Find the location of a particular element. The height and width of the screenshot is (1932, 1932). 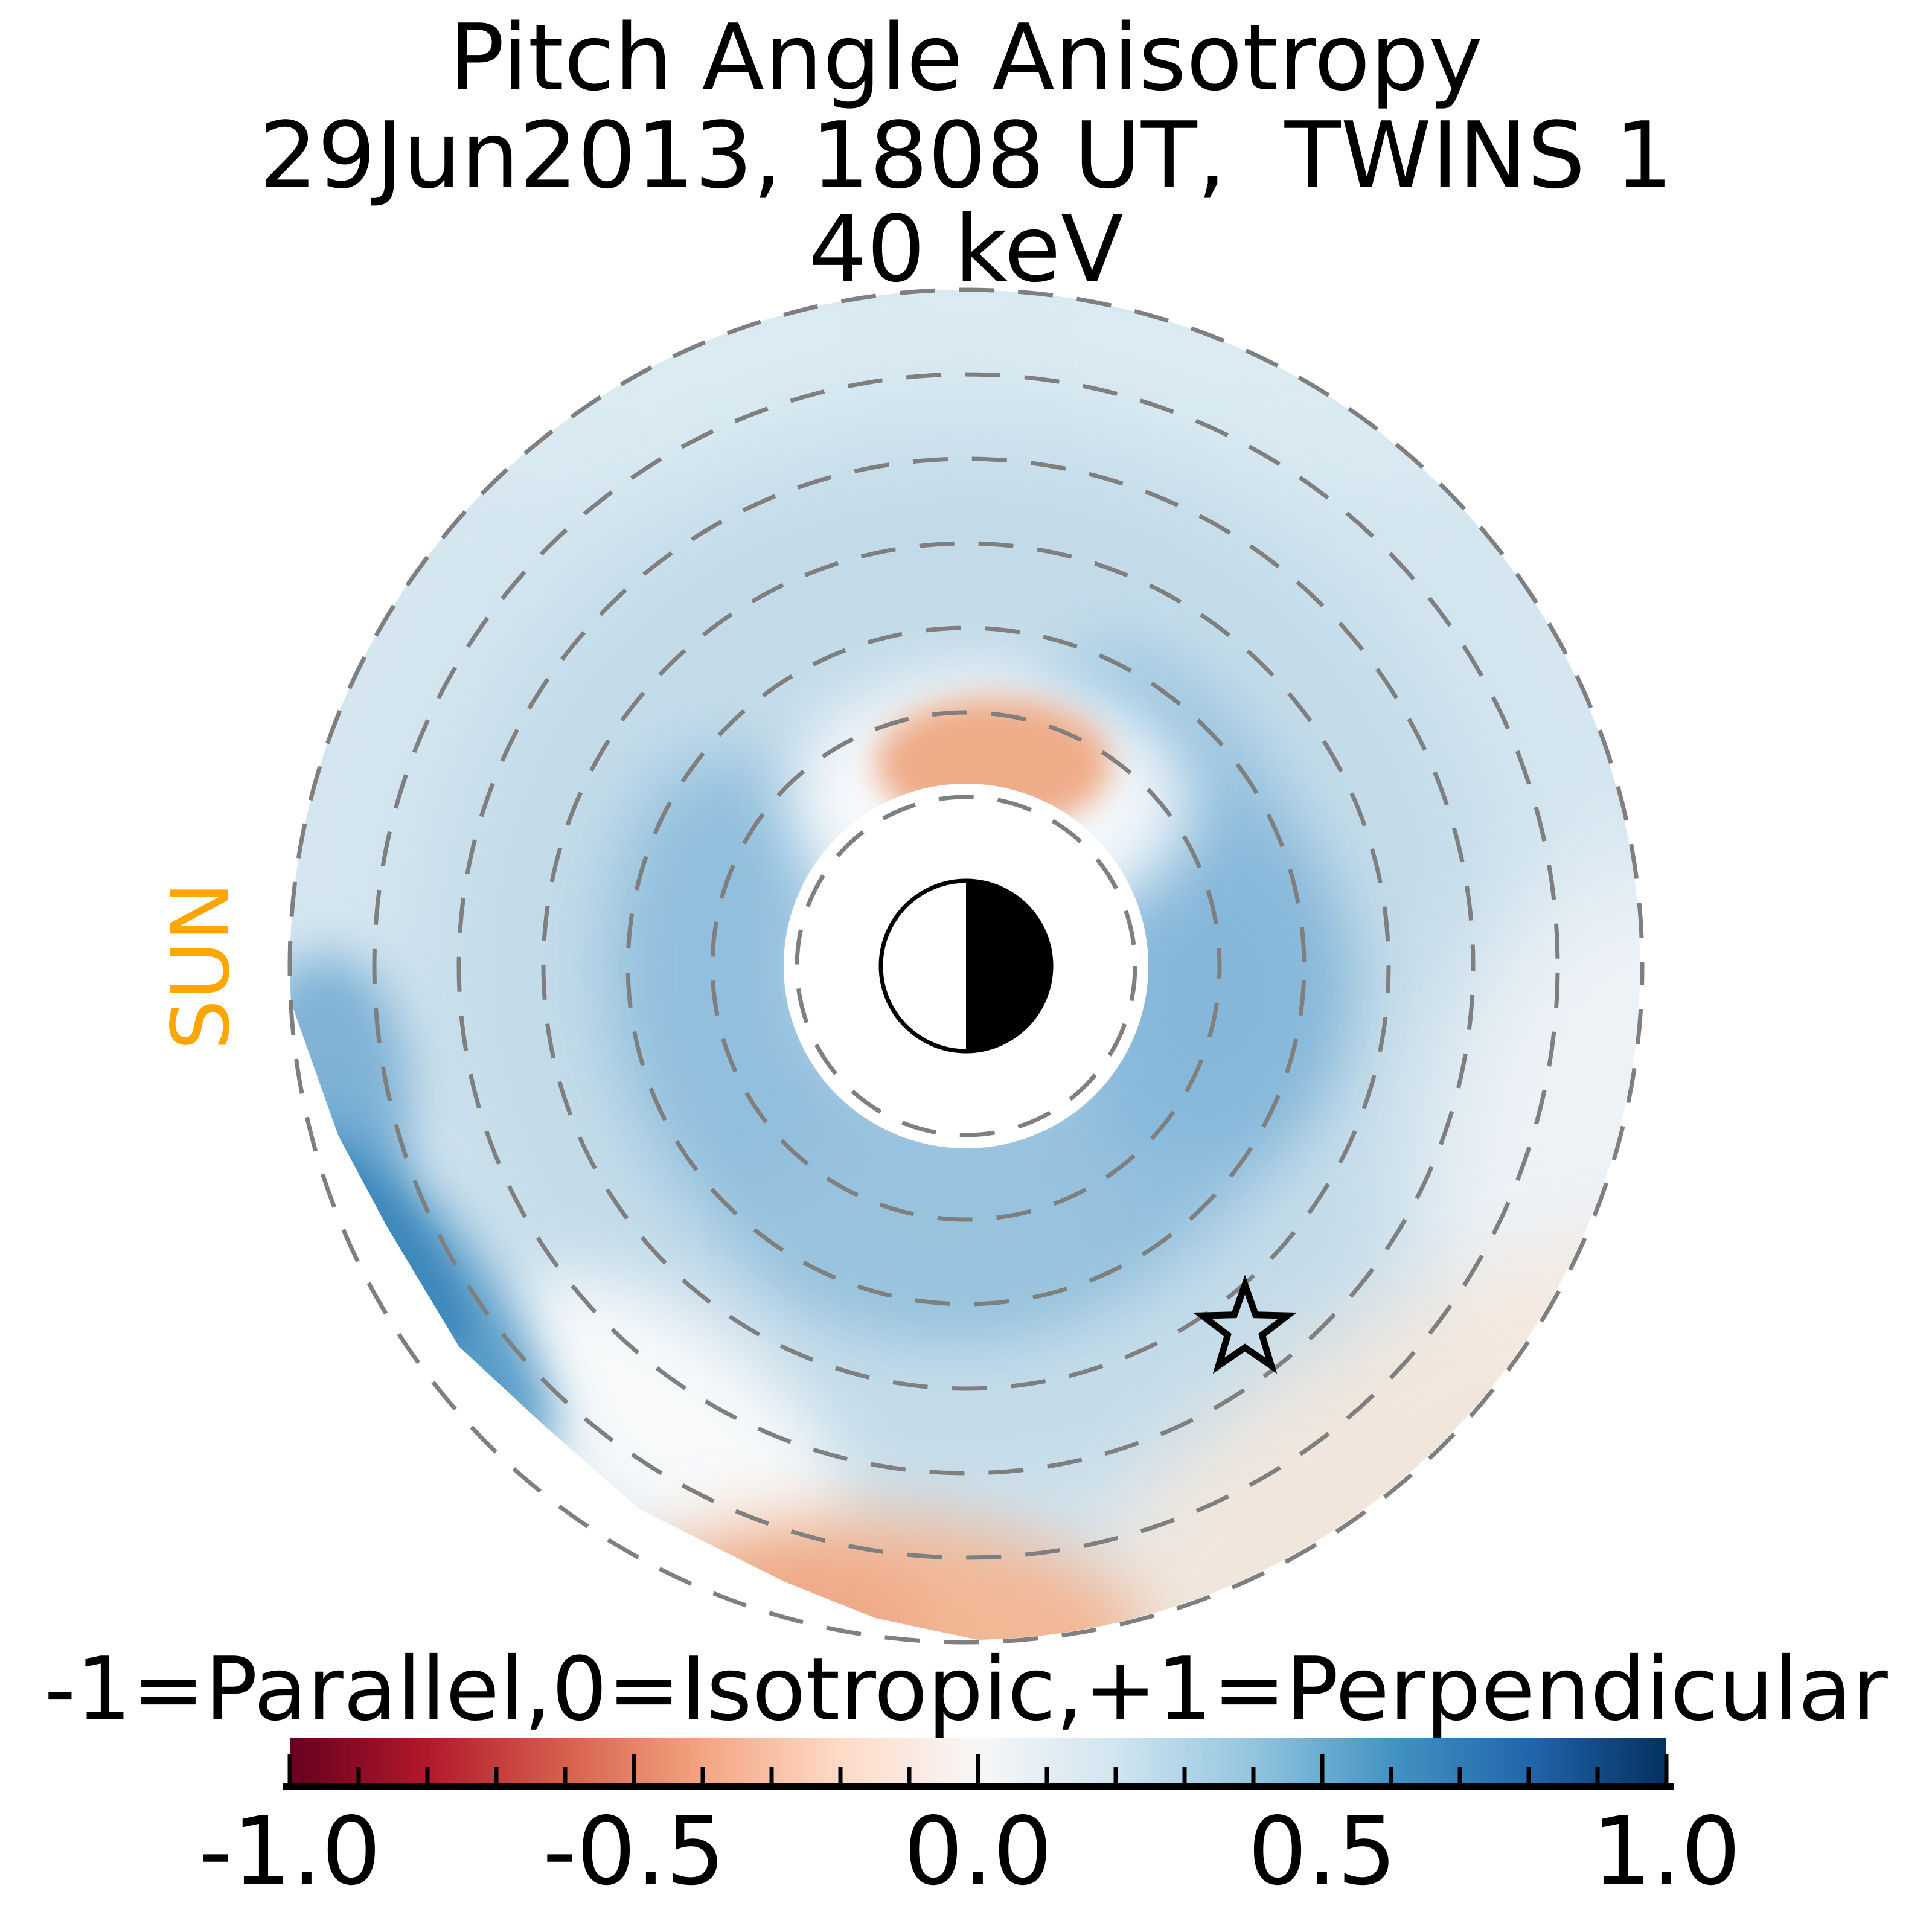

colorbar-axis-line is located at coordinates (978, 1787).